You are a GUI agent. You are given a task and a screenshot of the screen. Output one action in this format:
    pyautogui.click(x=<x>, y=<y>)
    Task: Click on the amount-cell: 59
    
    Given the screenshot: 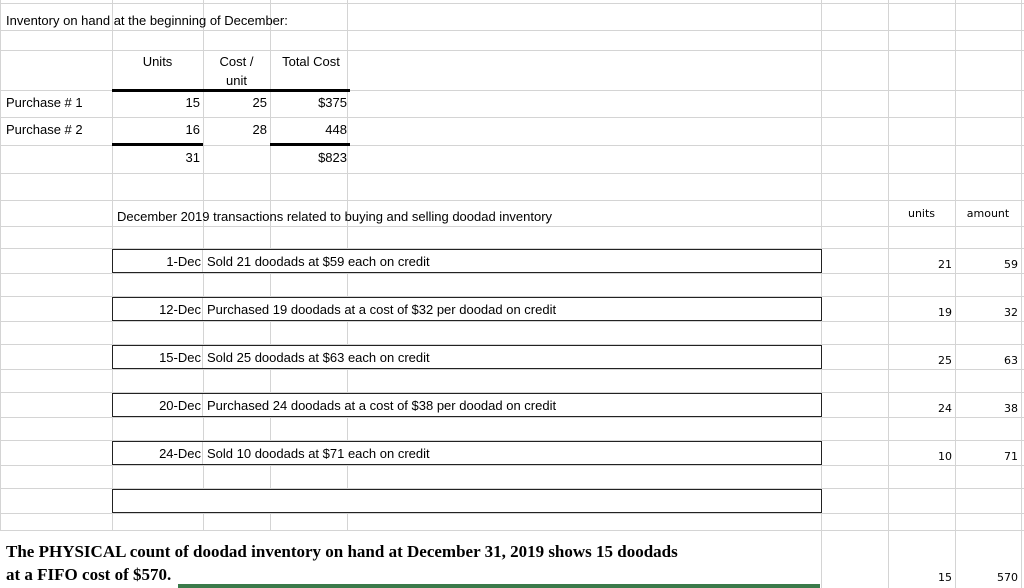 What is the action you would take?
    pyautogui.click(x=1011, y=264)
    